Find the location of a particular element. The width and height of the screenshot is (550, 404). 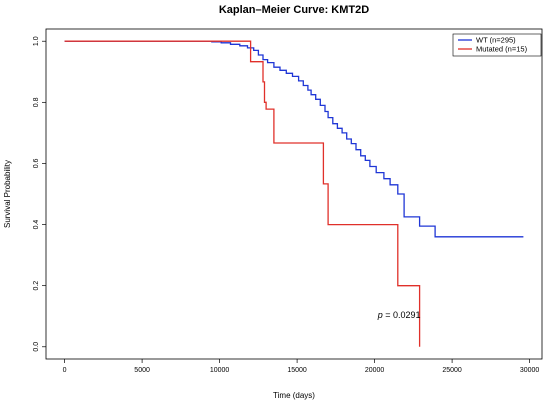

y-tick-label: 0.0 is located at coordinates (36, 347).